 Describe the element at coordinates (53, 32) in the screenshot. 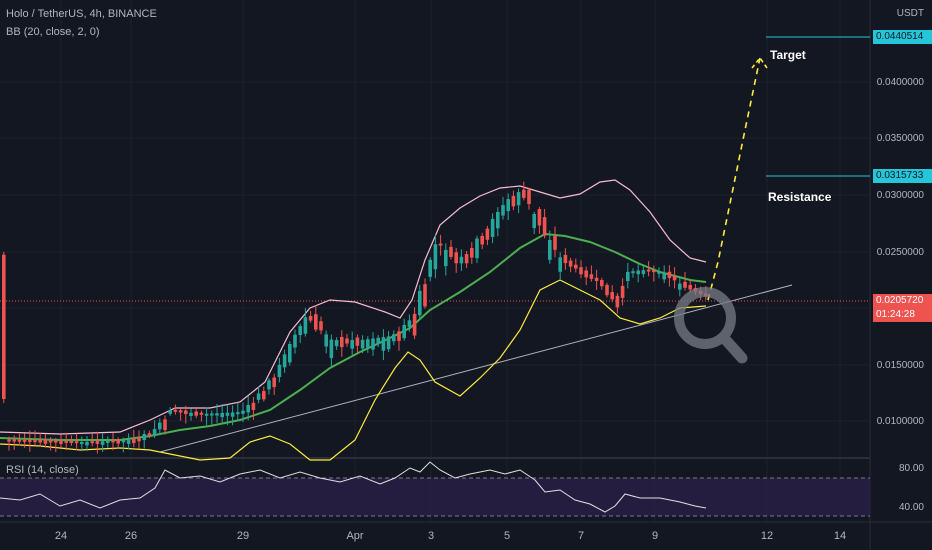

I see `bb-indicator-legend: BB (20, close, 2, 0)` at that location.